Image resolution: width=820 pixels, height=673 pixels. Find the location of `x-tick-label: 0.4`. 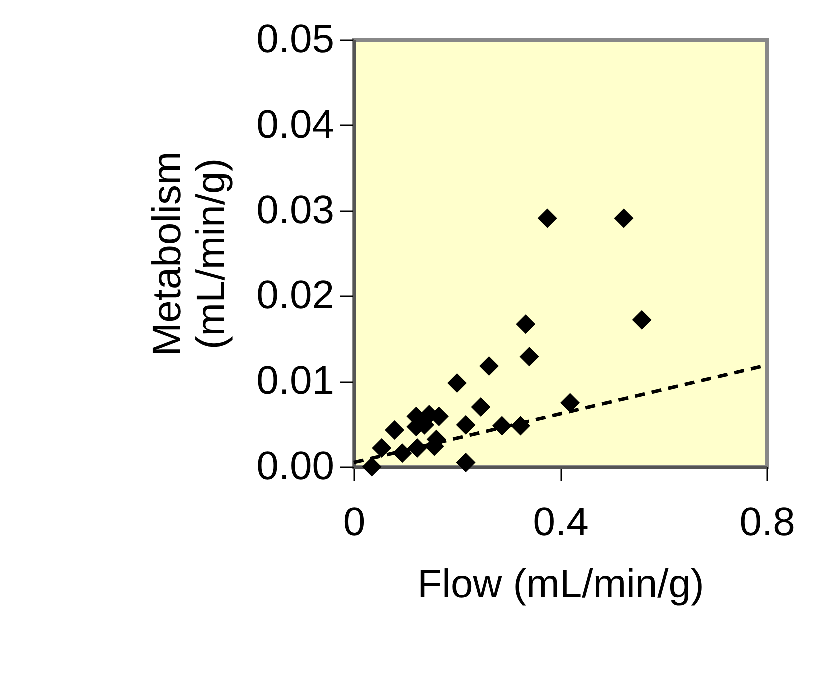

x-tick-label: 0.4 is located at coordinates (561, 522).